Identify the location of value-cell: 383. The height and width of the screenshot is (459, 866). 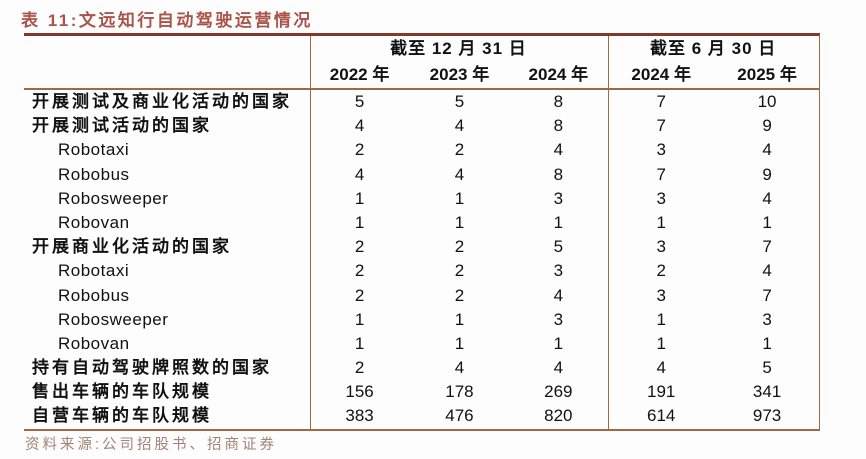
(359, 416).